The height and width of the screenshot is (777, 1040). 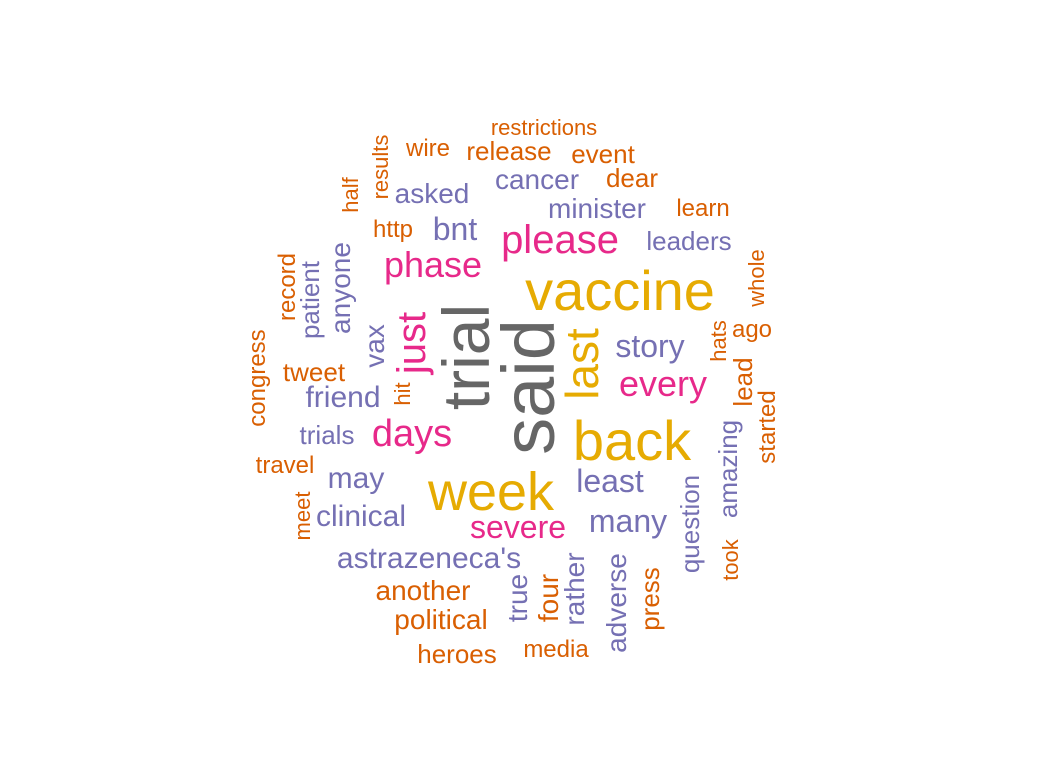 I want to click on word-phase: phase, so click(x=433, y=264).